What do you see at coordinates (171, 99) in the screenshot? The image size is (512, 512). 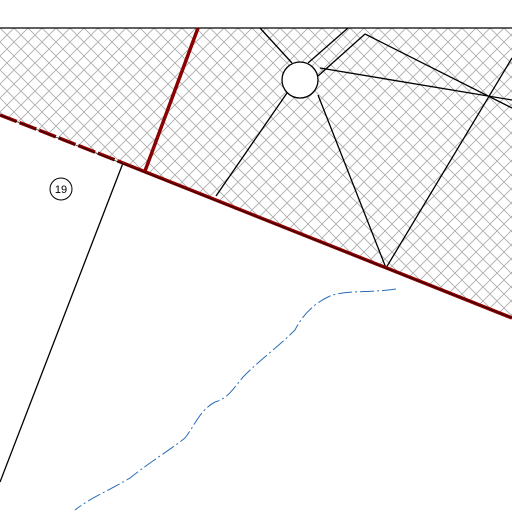 I see `boundary-line` at bounding box center [171, 99].